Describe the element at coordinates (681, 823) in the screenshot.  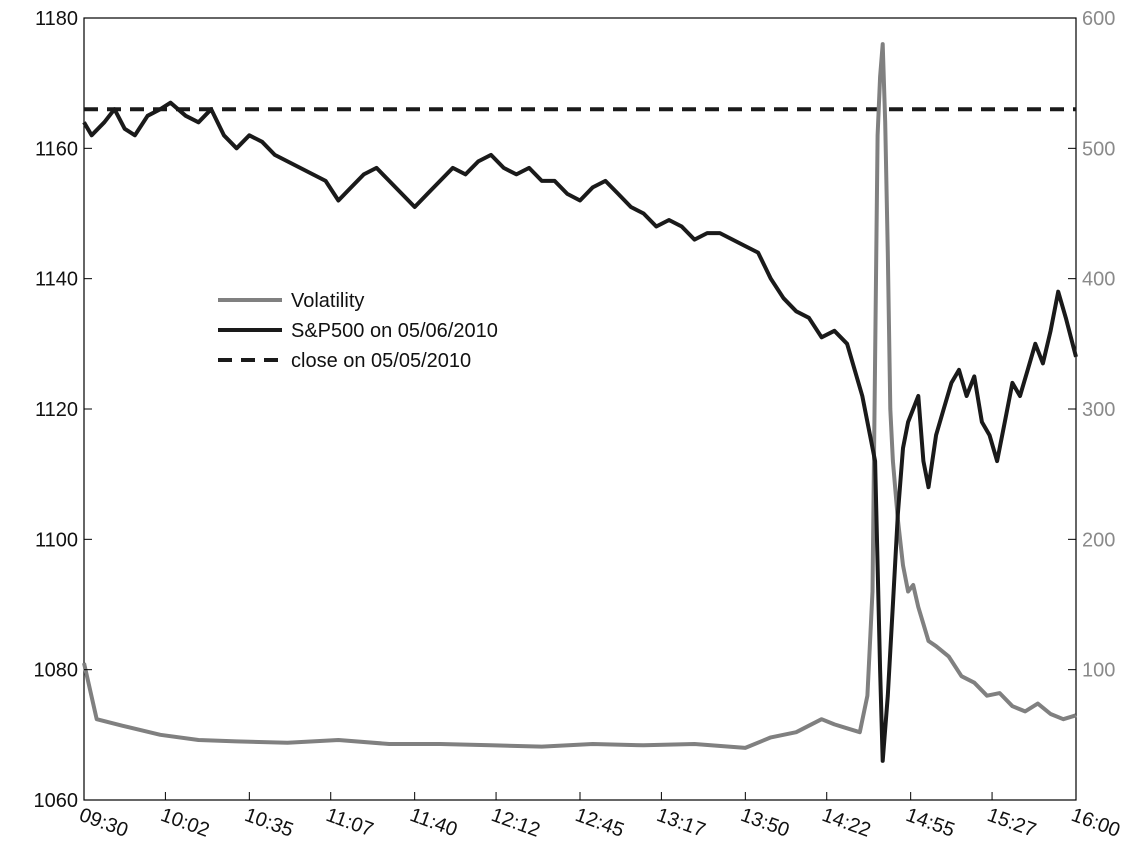
I see `x-tick-label: 13:17` at that location.